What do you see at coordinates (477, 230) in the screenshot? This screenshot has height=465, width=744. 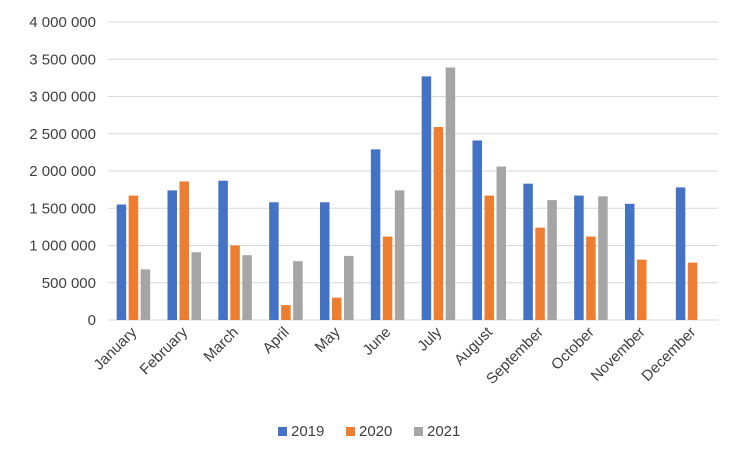 I see `bar-2019-august` at bounding box center [477, 230].